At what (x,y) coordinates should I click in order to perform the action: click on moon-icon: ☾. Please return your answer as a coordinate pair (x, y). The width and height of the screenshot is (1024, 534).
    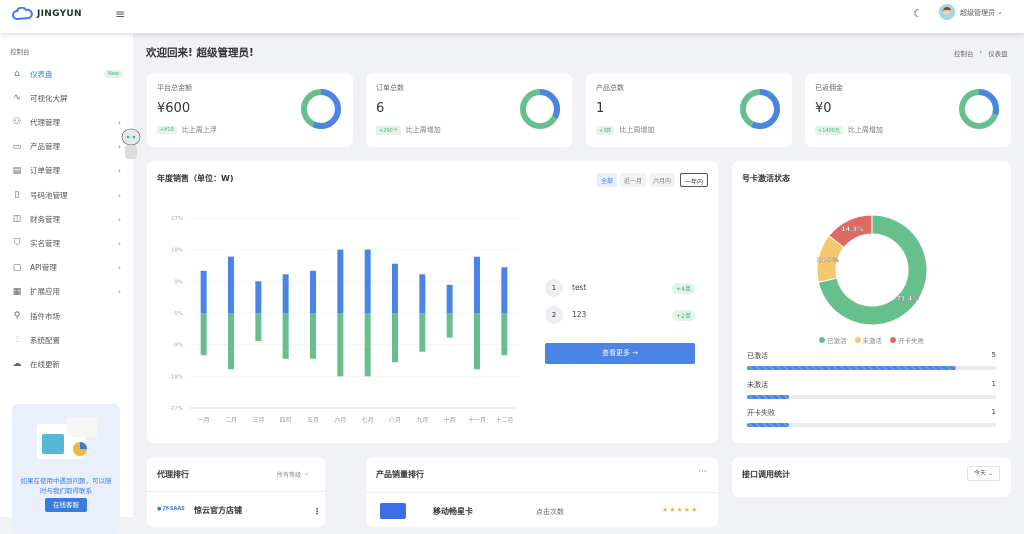
    Looking at the image, I should click on (918, 13).